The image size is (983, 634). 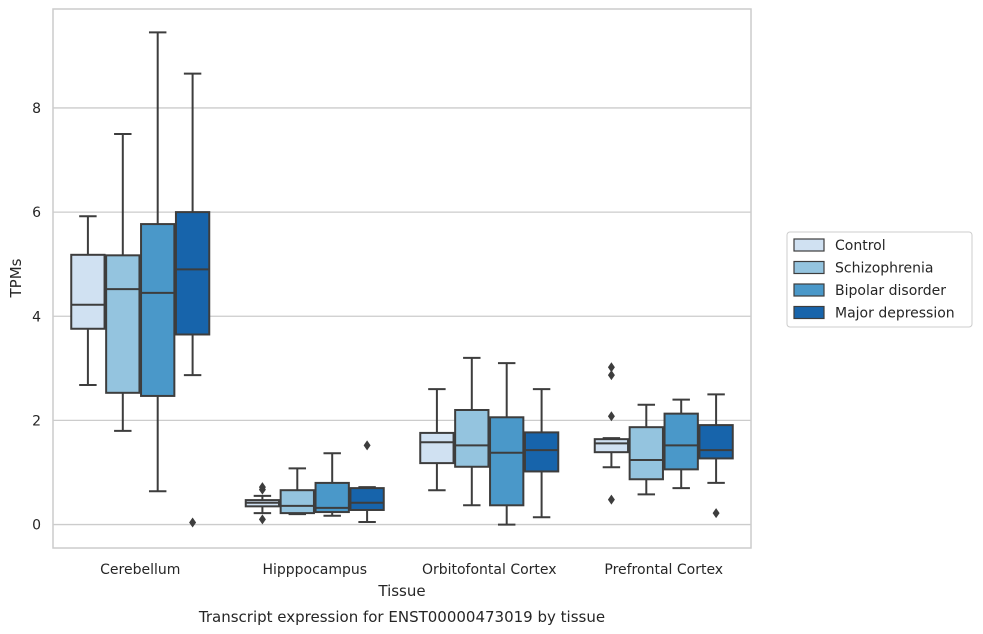 I want to click on y-axis-title: TPMs, so click(x=16, y=278).